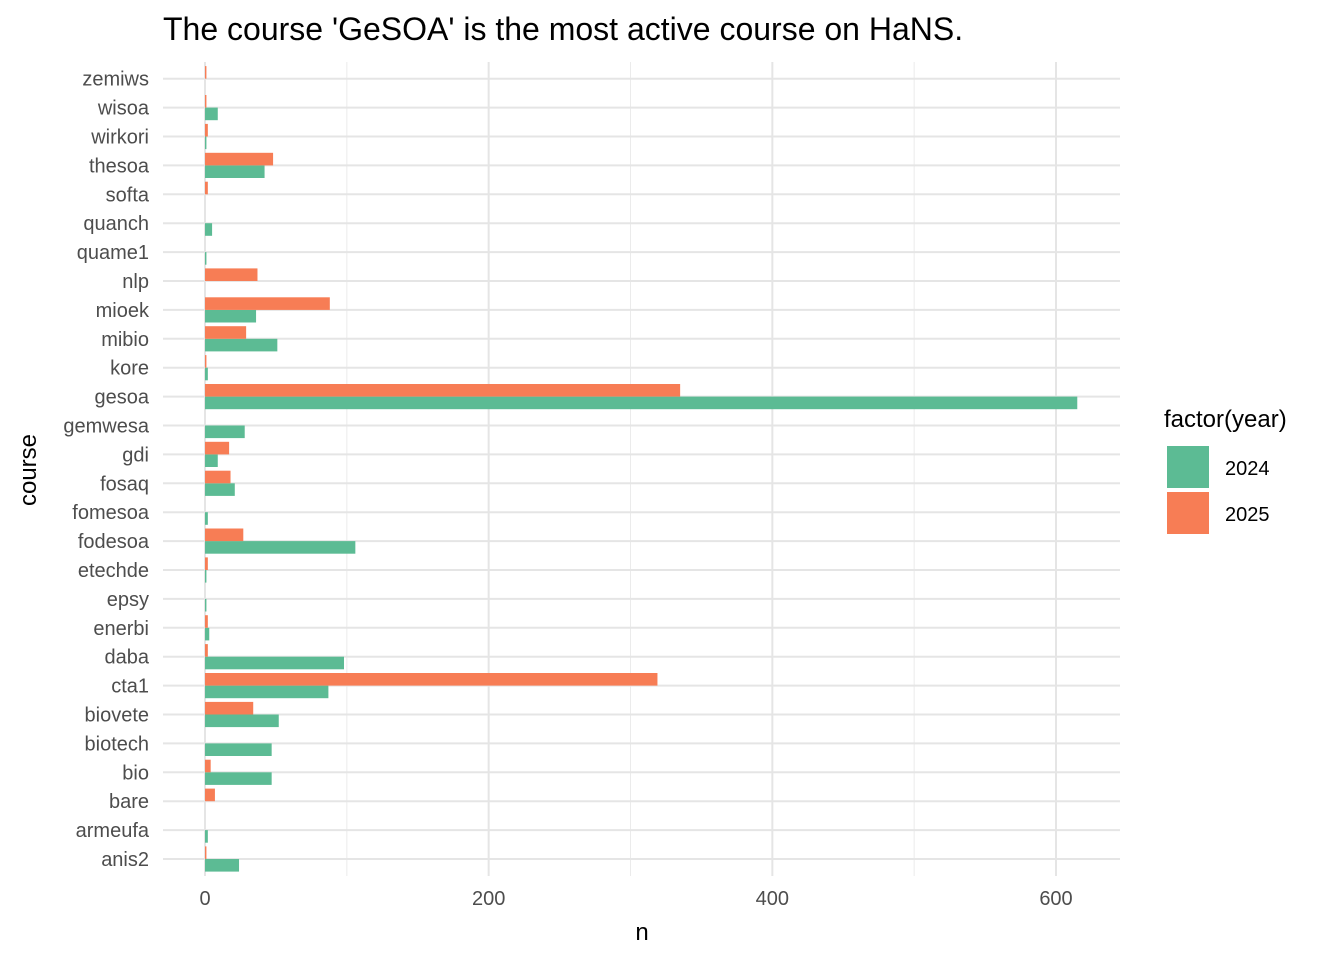 The width and height of the screenshot is (1344, 960). I want to click on y-tick-label: wirkori, so click(119, 138).